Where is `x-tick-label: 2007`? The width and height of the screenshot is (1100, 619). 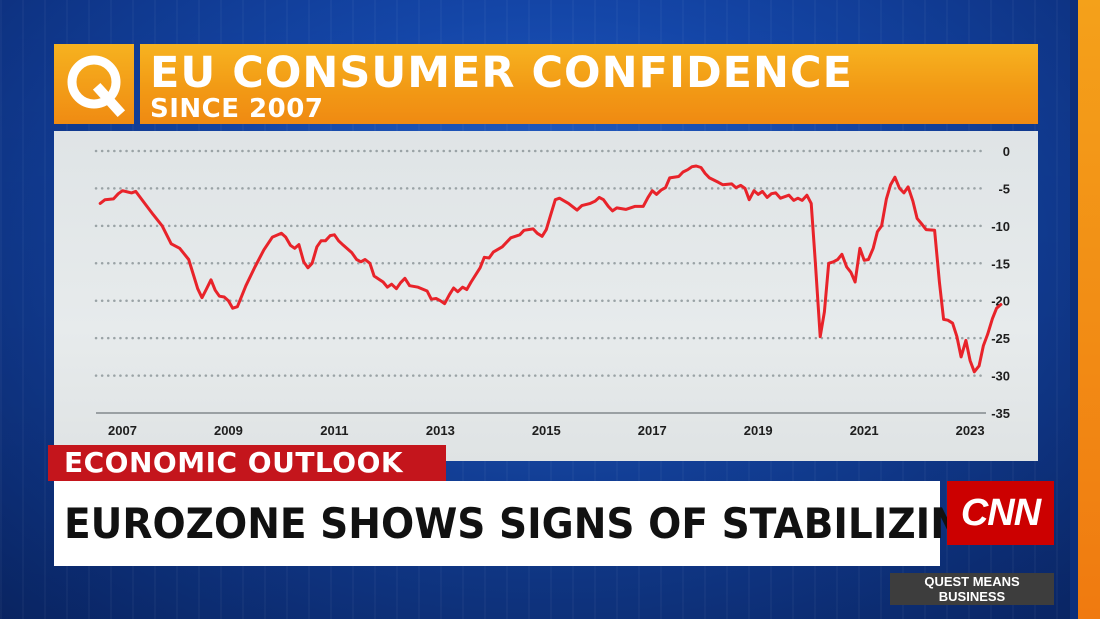 x-tick-label: 2007 is located at coordinates (122, 430).